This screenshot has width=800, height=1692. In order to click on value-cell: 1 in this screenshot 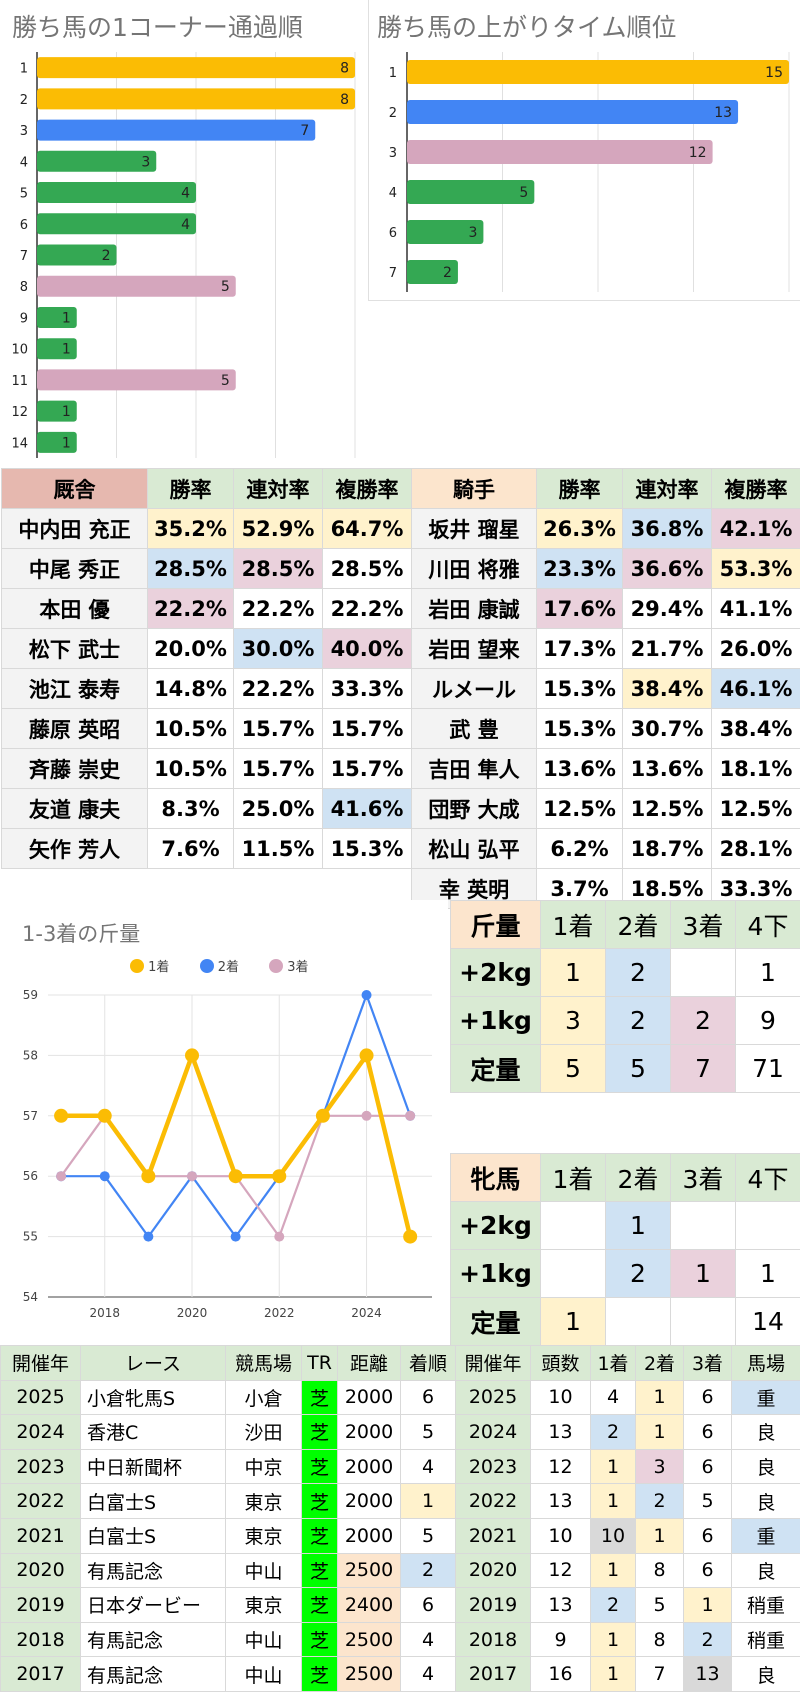, I will do `click(638, 1226)`.